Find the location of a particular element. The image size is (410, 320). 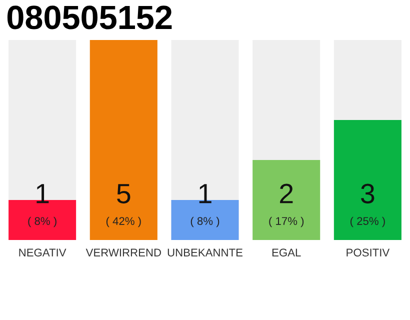

x-tick-label: NEGATIV is located at coordinates (42, 252).